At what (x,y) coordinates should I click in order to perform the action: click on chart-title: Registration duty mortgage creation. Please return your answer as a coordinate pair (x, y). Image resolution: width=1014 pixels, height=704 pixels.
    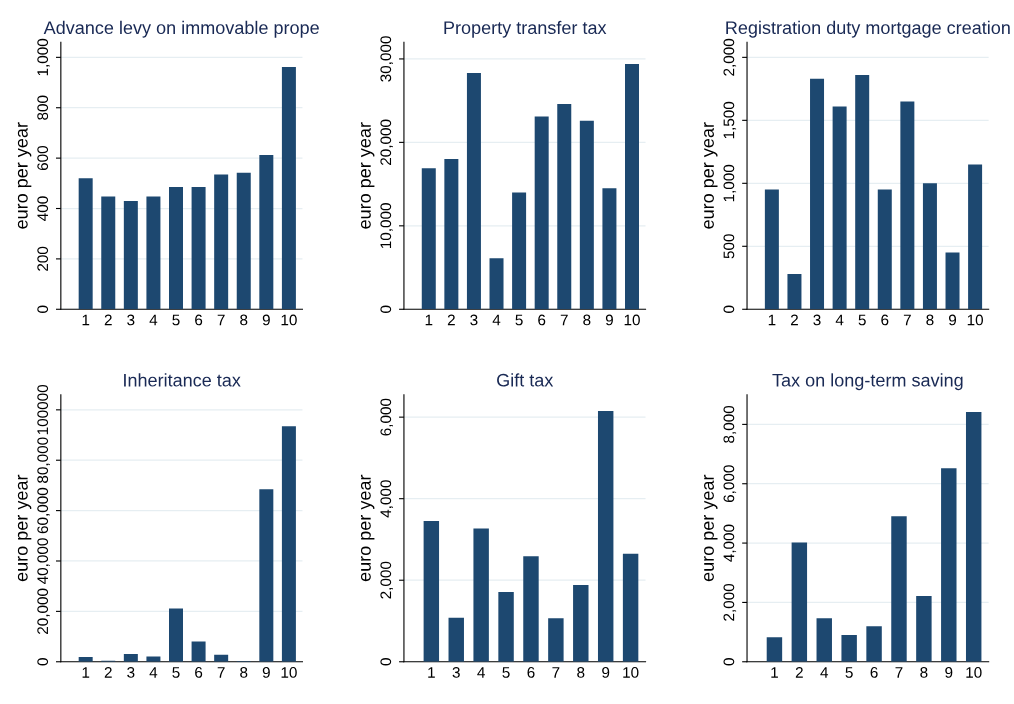
    Looking at the image, I should click on (868, 29).